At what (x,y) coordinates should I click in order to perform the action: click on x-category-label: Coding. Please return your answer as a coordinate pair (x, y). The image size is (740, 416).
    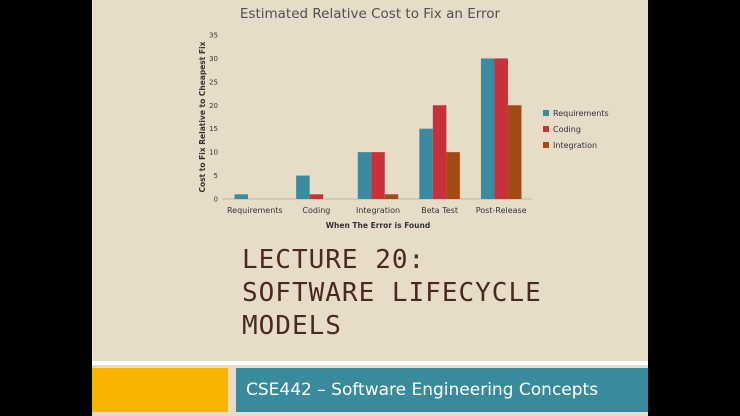
    Looking at the image, I should click on (316, 210).